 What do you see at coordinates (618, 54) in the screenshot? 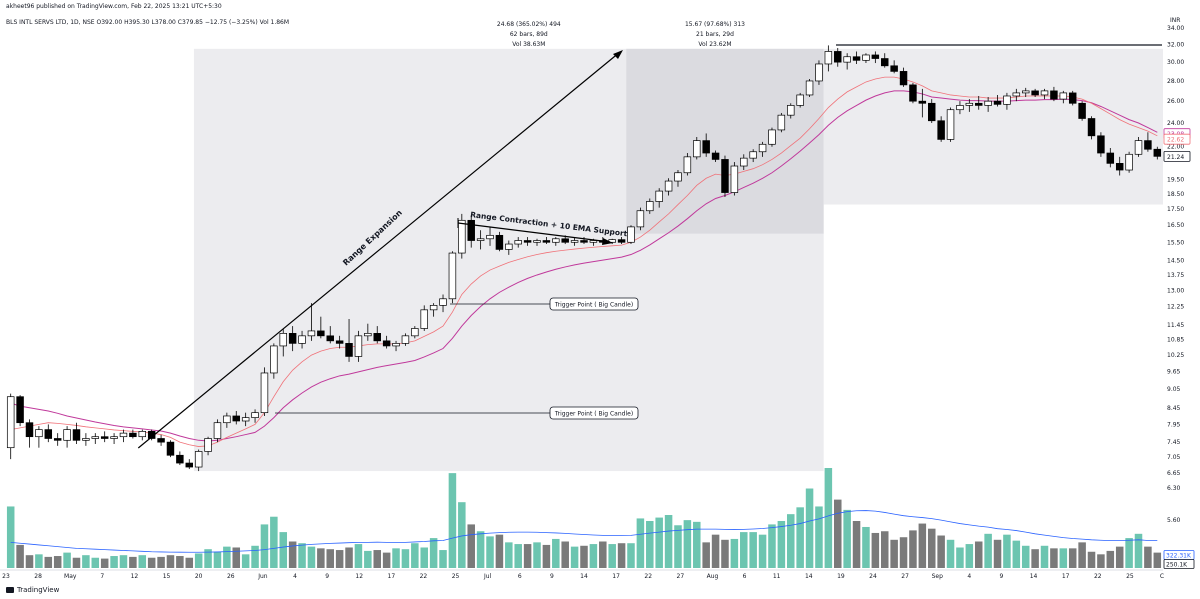
I see `range-expansion-arrowhead` at bounding box center [618, 54].